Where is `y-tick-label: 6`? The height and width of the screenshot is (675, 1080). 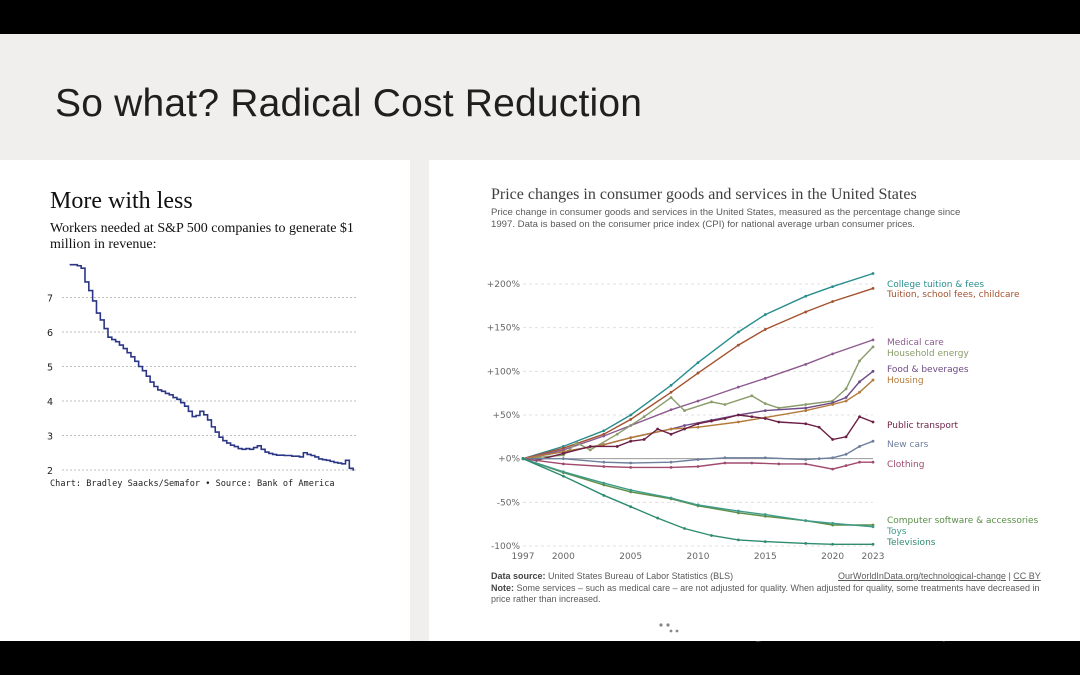 y-tick-label: 6 is located at coordinates (50, 333).